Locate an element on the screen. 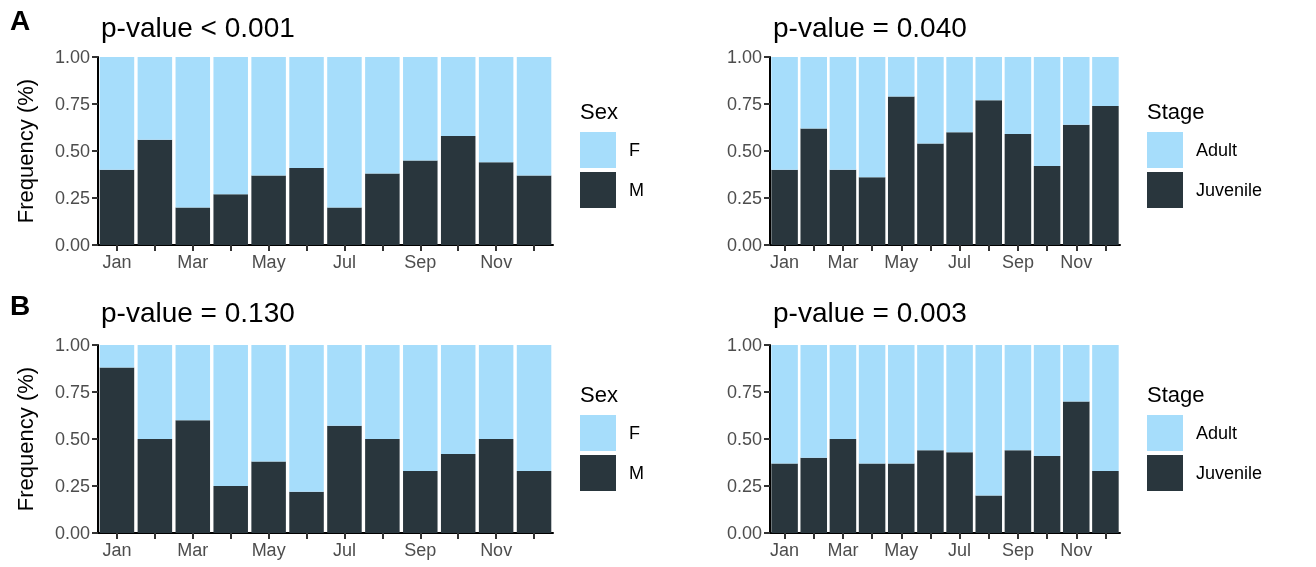  chart-title: p-value < 0.001 is located at coordinates (198, 27).